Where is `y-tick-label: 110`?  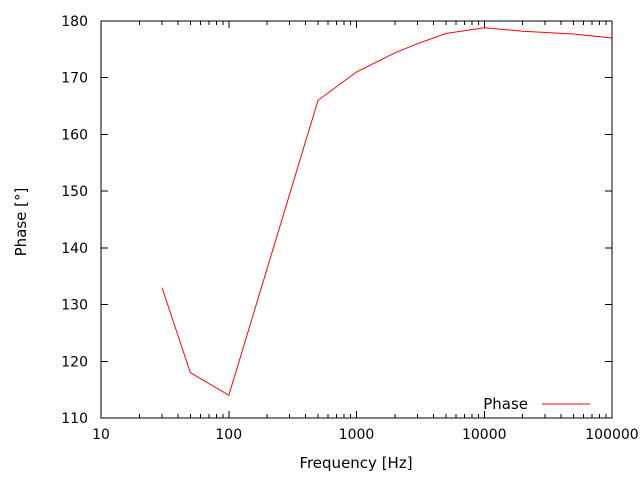 y-tick-label: 110 is located at coordinates (74, 419).